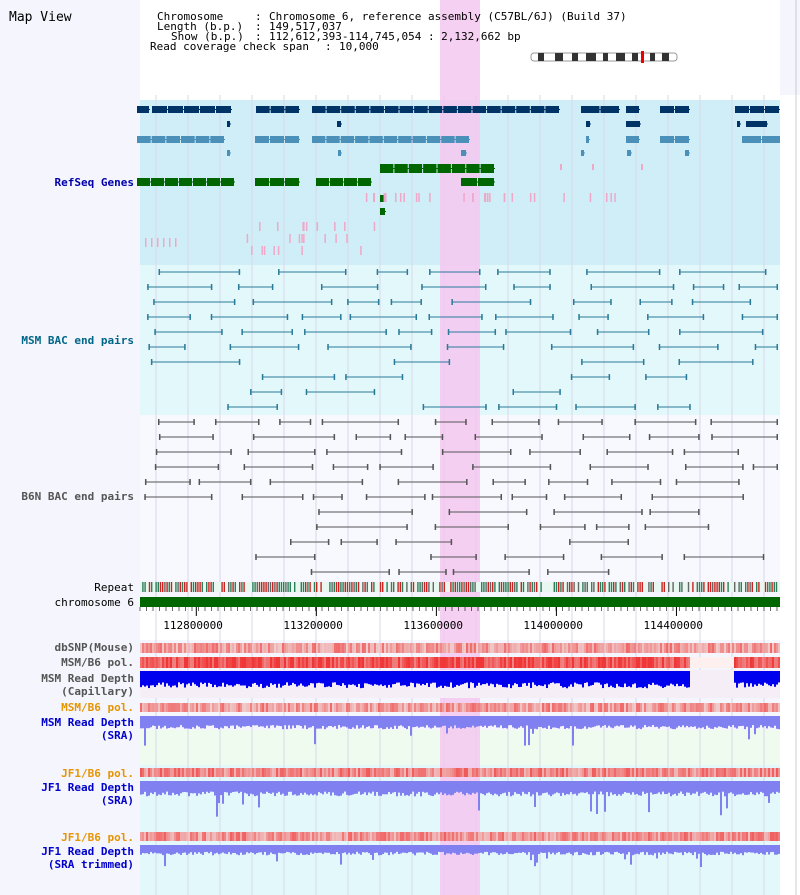 This screenshot has height=895, width=800. What do you see at coordinates (460, 602) in the screenshot?
I see `chromosome-bar` at bounding box center [460, 602].